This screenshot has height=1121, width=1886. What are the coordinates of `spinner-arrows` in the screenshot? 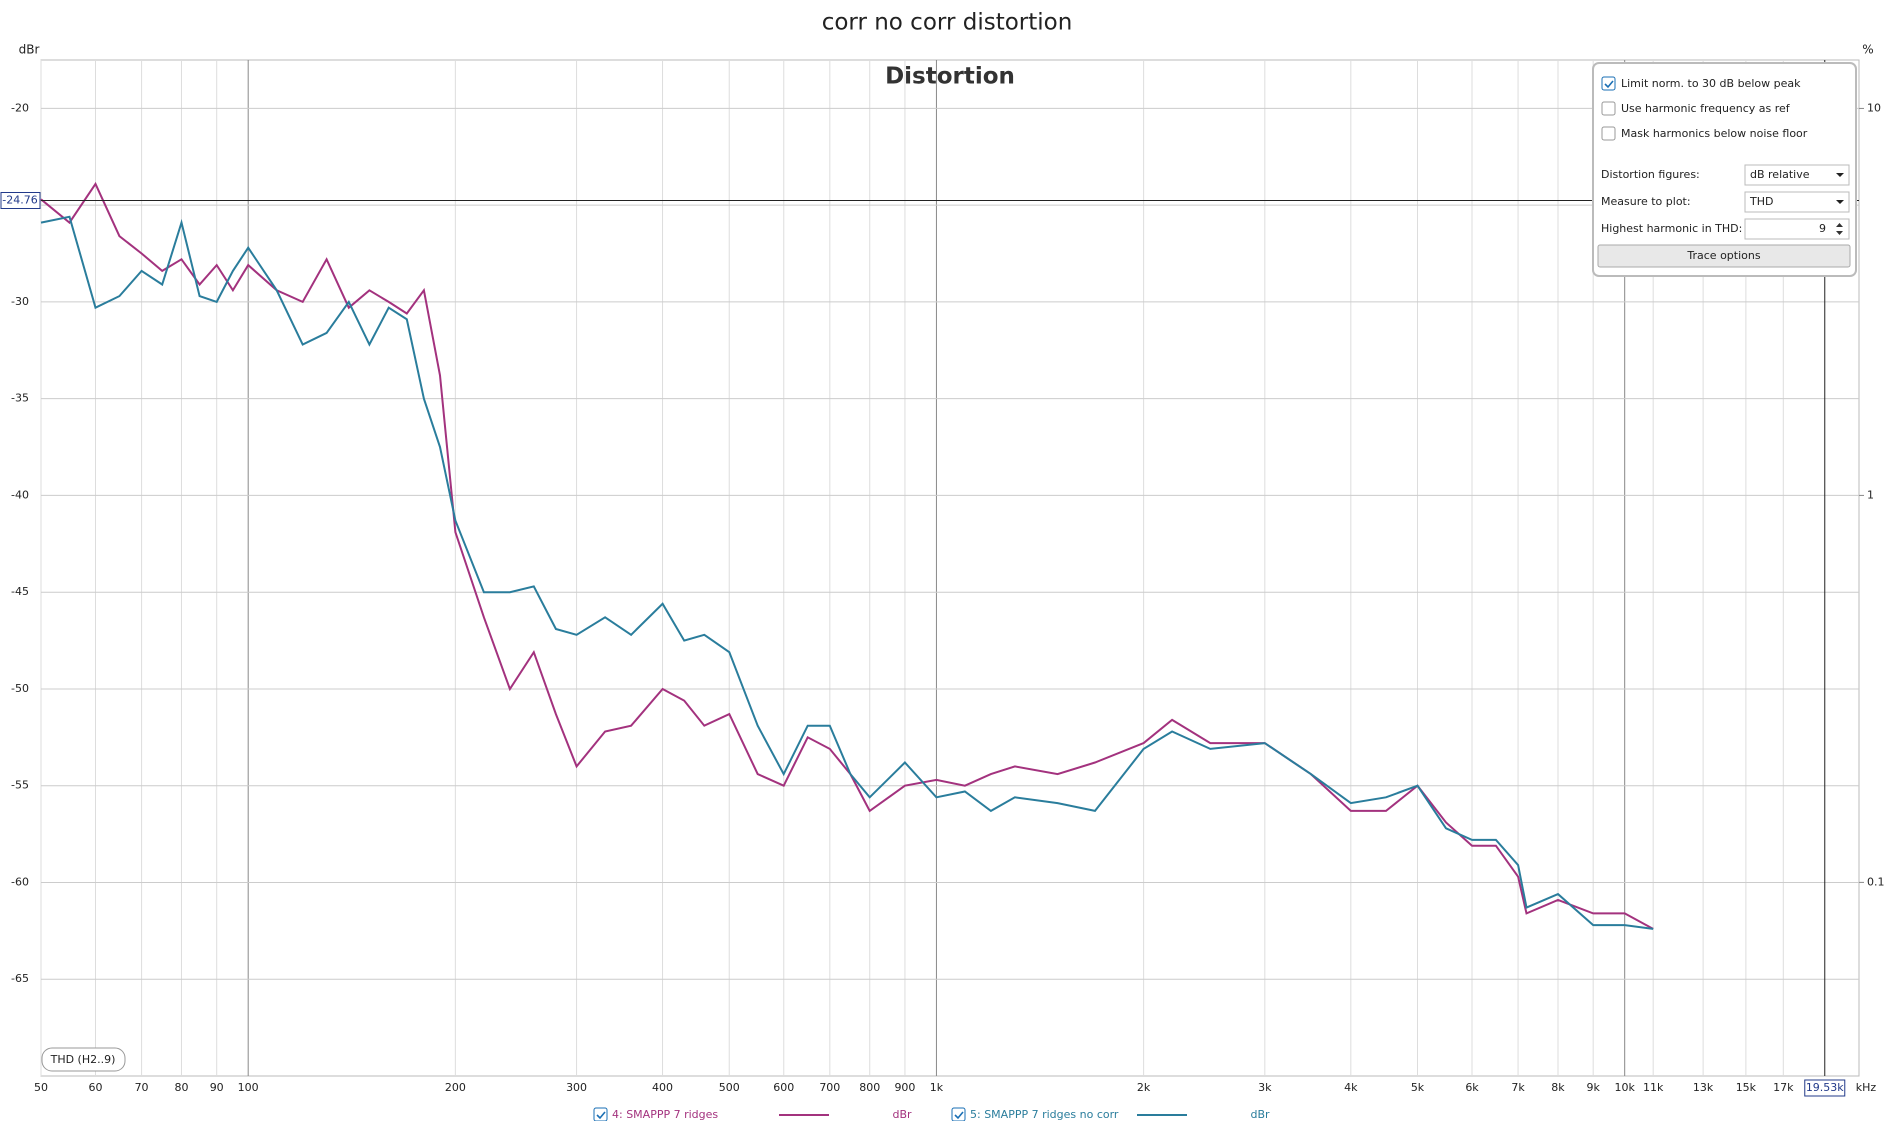 It's located at (1839, 229).